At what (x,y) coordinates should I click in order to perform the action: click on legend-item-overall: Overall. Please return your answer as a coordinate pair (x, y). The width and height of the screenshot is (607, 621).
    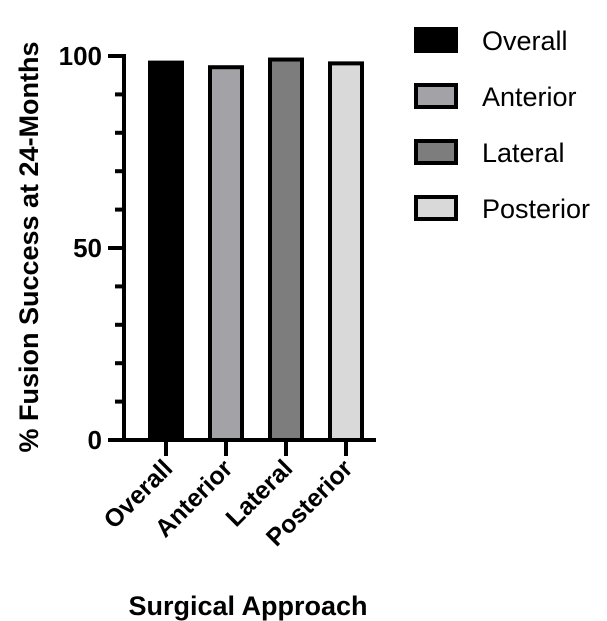
    Looking at the image, I should click on (491, 41).